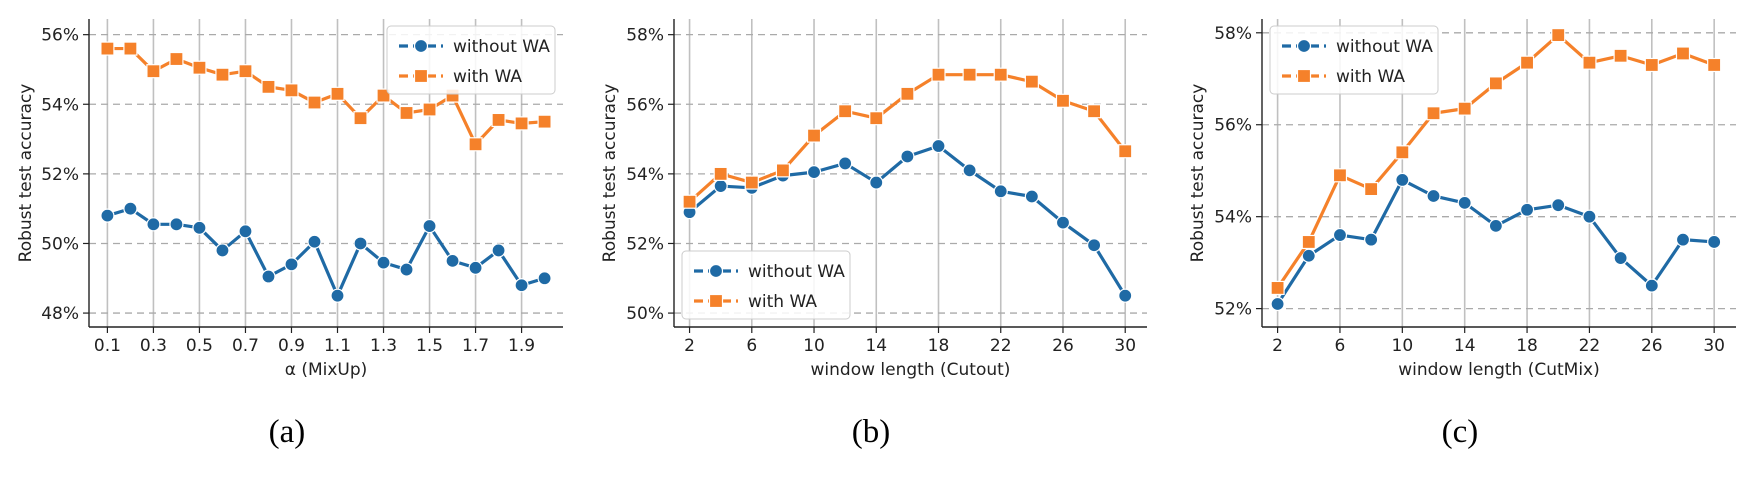 Image resolution: width=1760 pixels, height=480 pixels. What do you see at coordinates (475, 346) in the screenshot?
I see `x-tick-label: 1.7` at bounding box center [475, 346].